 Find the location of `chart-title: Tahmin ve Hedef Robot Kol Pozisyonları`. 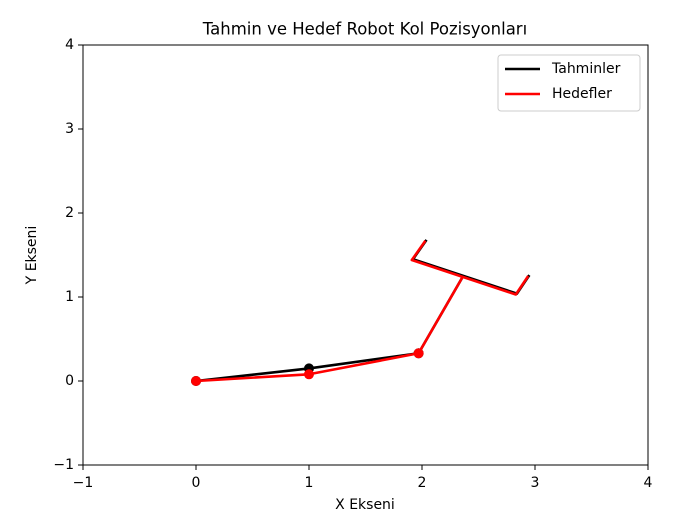

chart-title: Tahmin ve Hedef Robot Kol Pozisyonları is located at coordinates (364, 29).